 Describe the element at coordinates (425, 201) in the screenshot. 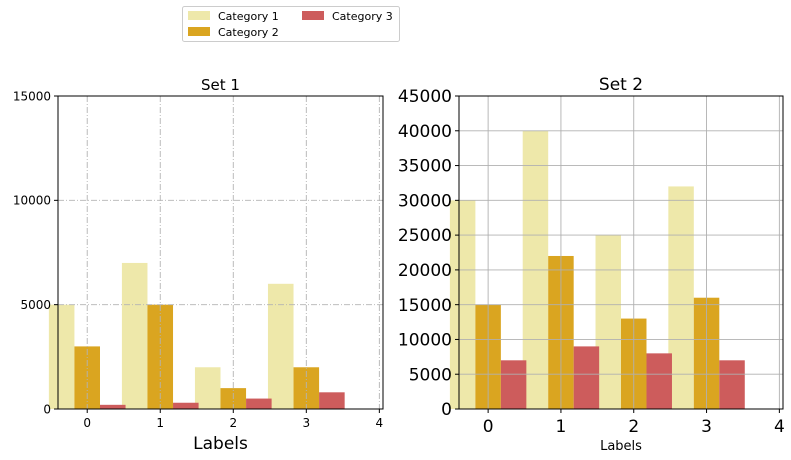

I see `y-tick-label: 30000` at that location.